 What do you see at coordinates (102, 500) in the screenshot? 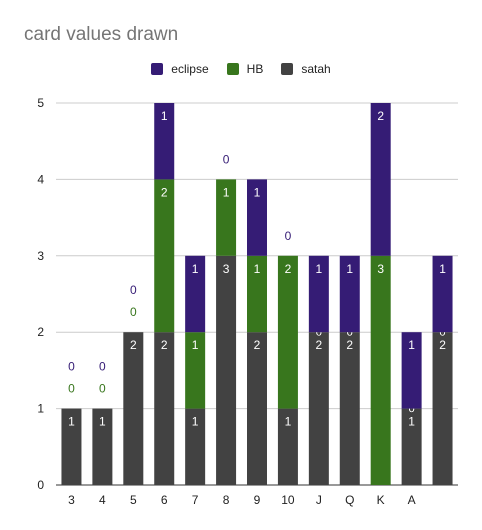
I see `x-tick-label: 4` at bounding box center [102, 500].